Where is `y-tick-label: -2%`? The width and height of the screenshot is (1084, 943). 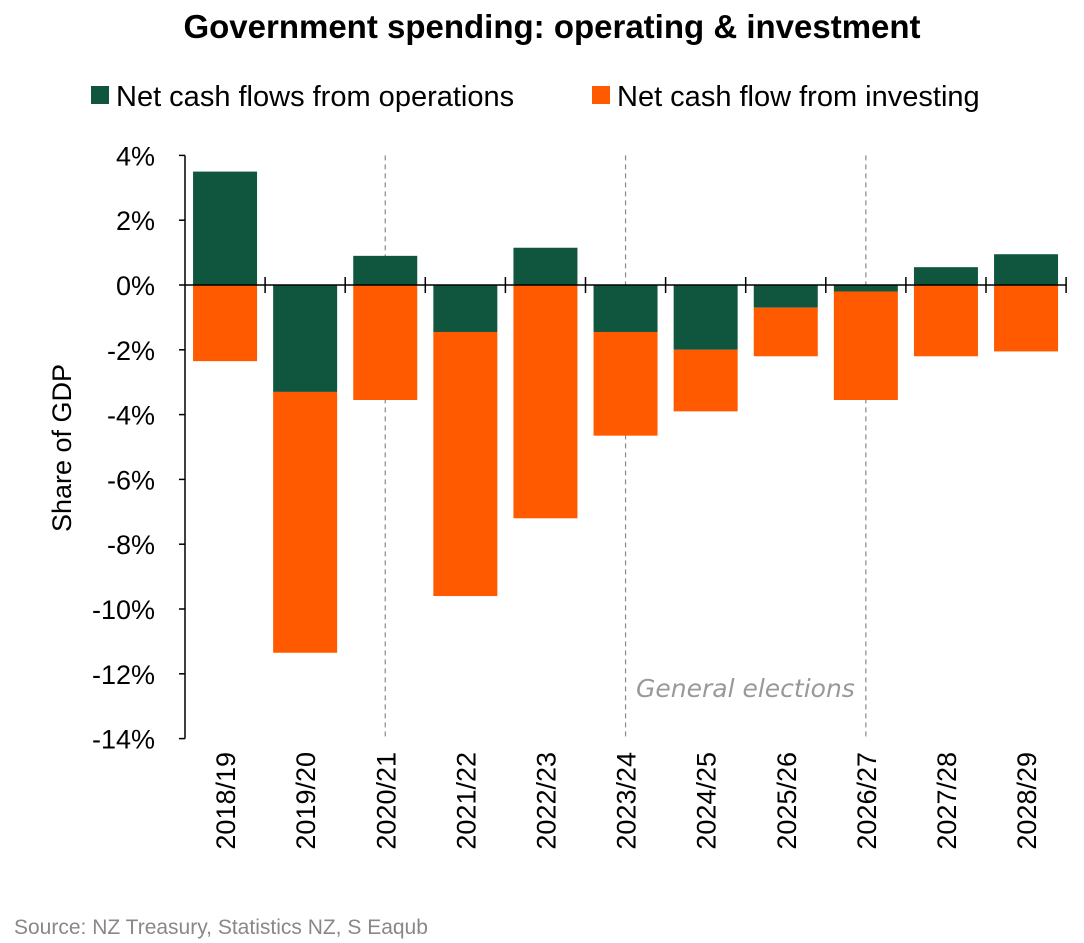 y-tick-label: -2% is located at coordinates (131, 351).